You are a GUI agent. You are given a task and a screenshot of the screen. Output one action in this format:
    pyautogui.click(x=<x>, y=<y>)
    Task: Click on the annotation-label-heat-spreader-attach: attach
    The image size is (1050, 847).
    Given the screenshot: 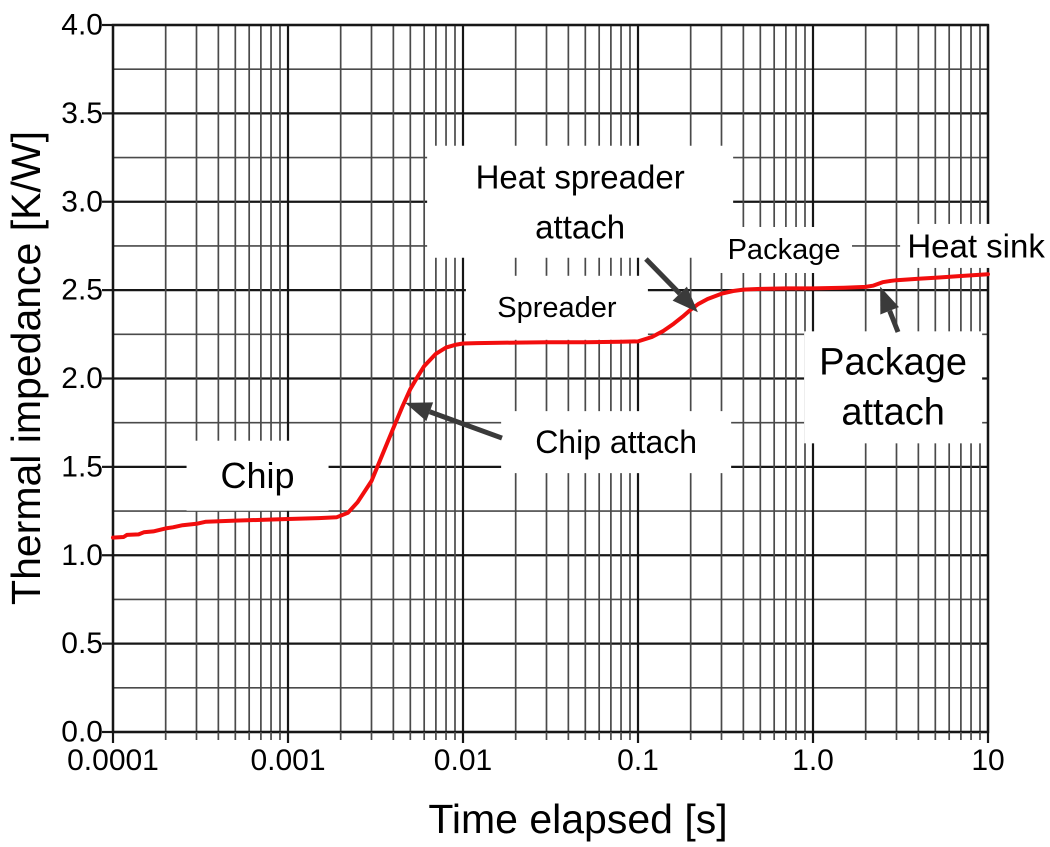 What is the action you would take?
    pyautogui.click(x=580, y=226)
    